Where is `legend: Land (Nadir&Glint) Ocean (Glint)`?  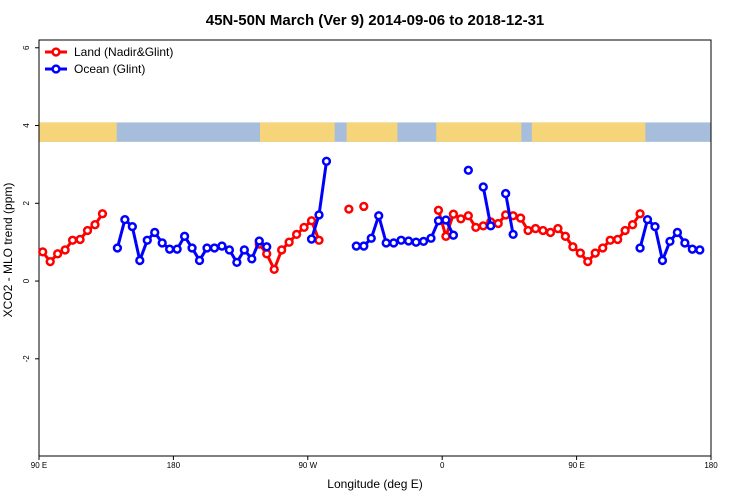
legend: Land (Nadir&Glint) Ocean (Glint) is located at coordinates (109, 60).